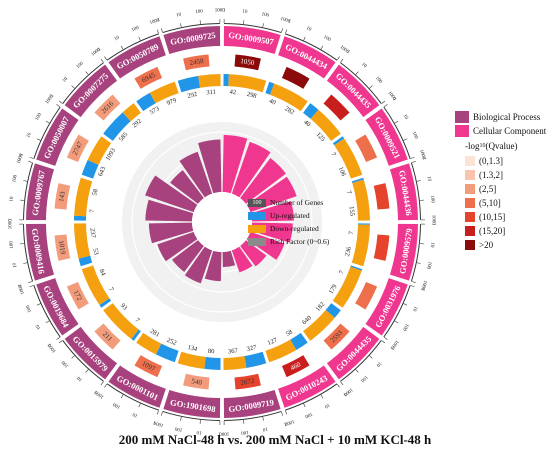 Image resolution: width=550 pixels, height=456 pixels. What do you see at coordinates (193, 348) in the screenshot?
I see `down-count-label: 134` at bounding box center [193, 348].